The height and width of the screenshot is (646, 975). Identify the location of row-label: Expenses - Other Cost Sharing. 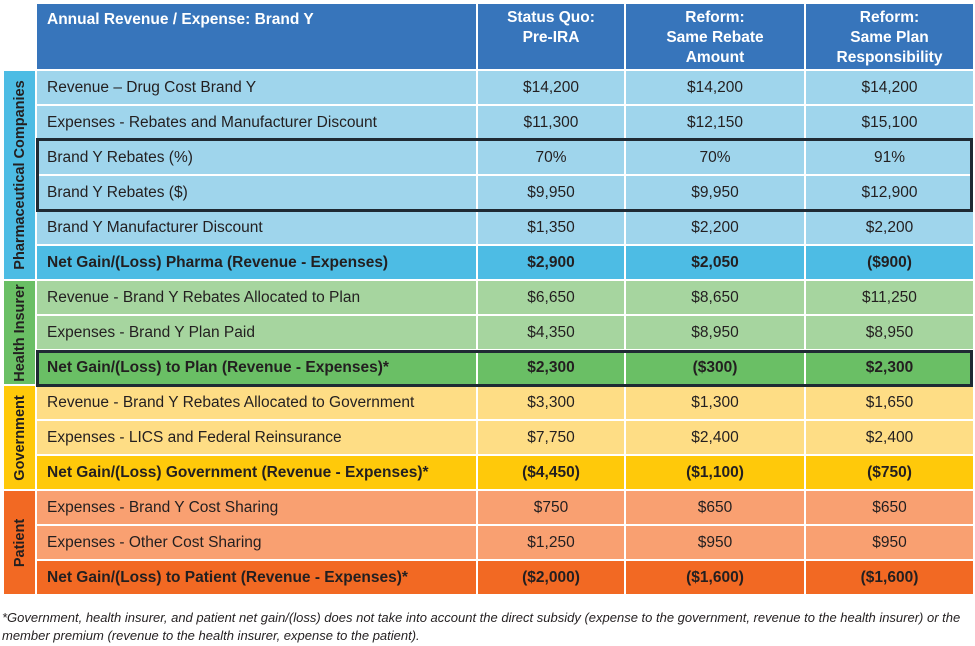
(256, 542).